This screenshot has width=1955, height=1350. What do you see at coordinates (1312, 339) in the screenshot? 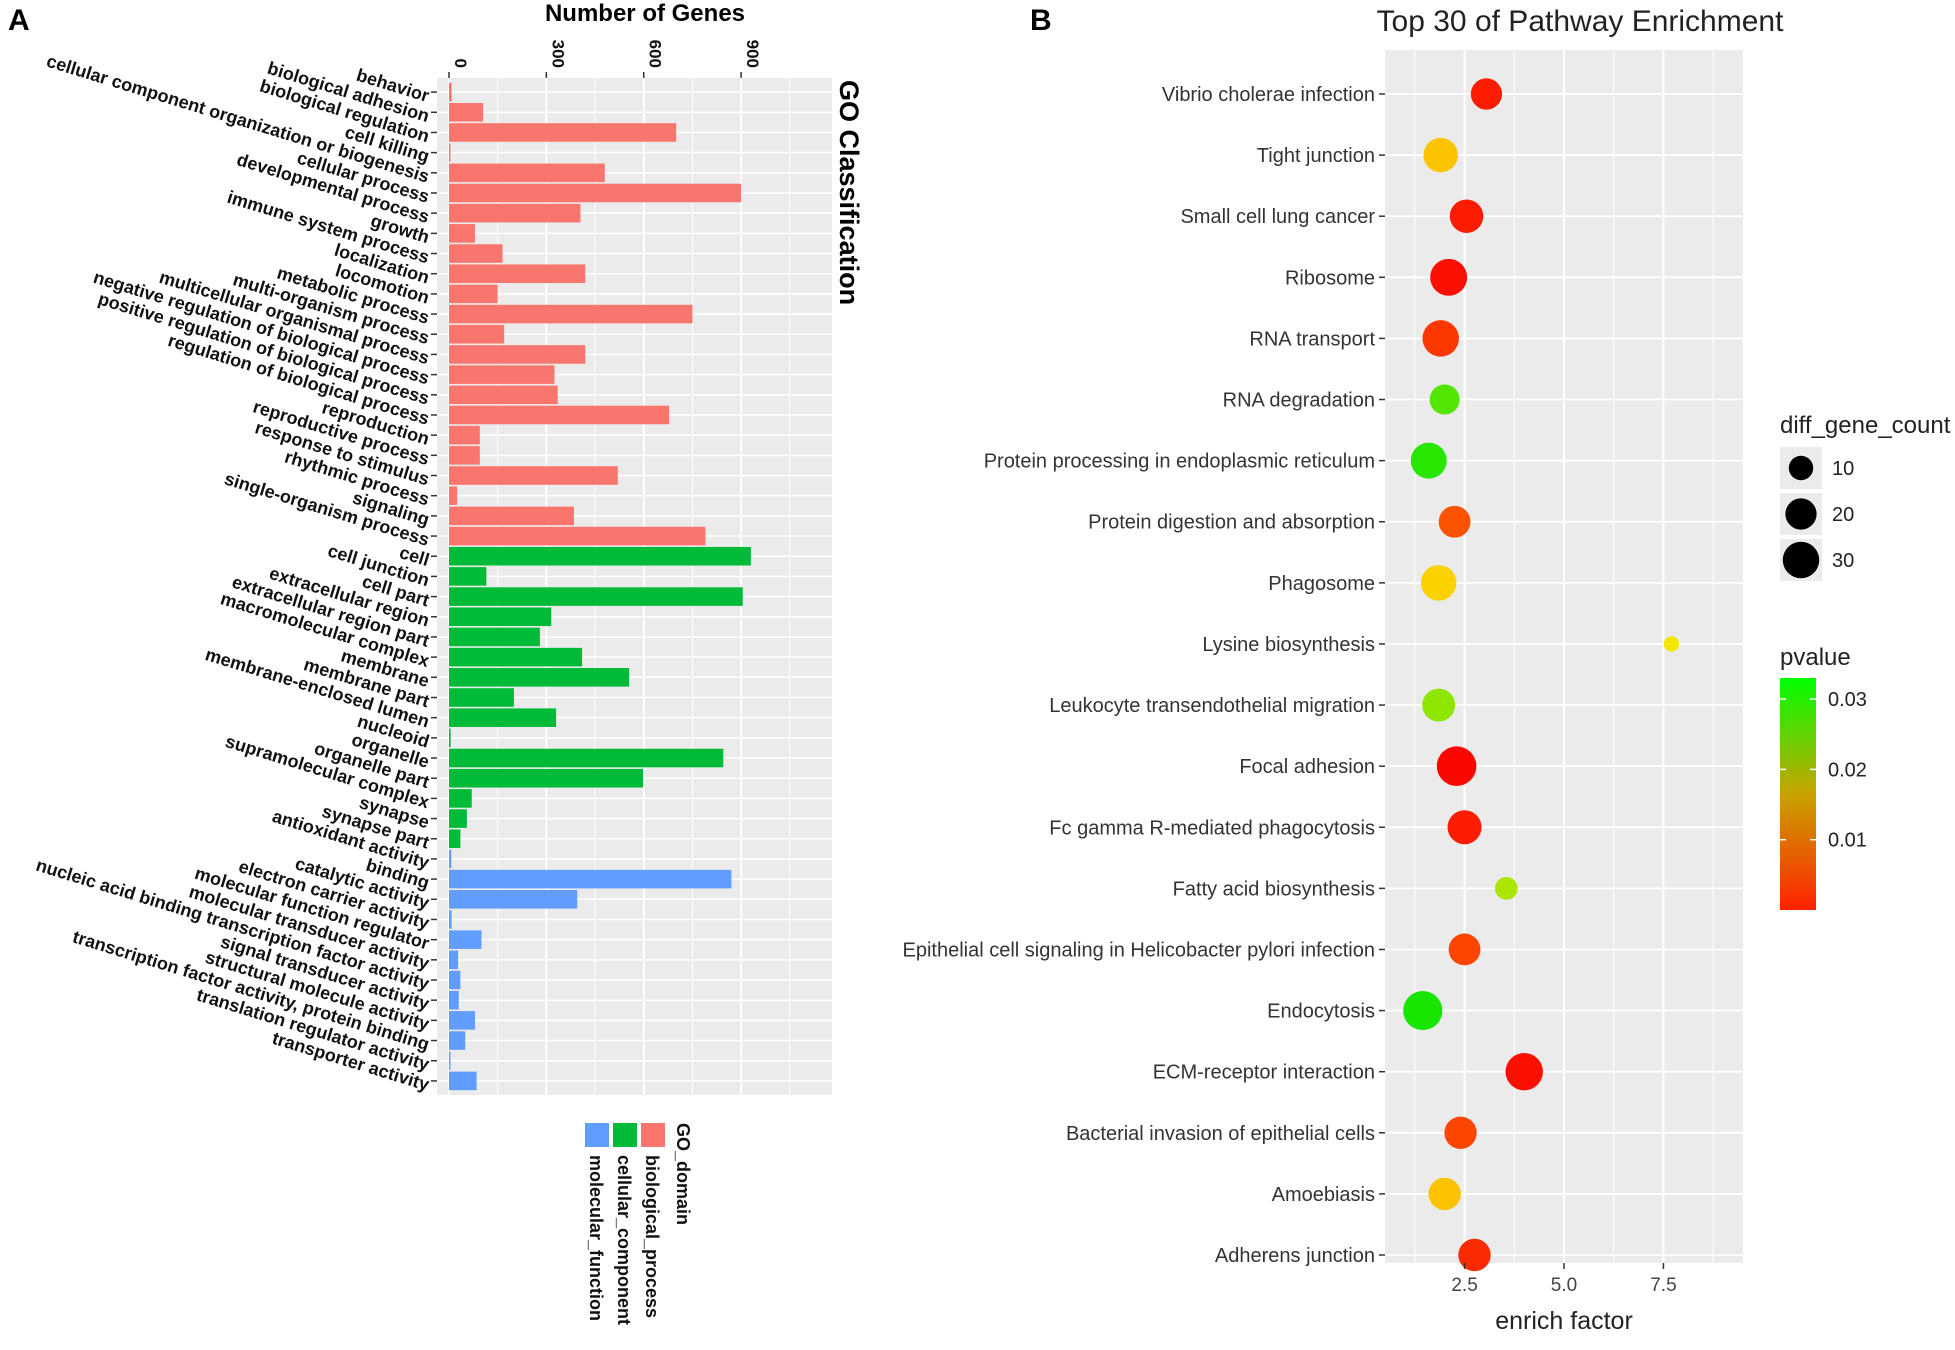
I see `pathway-label: RNA transport` at bounding box center [1312, 339].